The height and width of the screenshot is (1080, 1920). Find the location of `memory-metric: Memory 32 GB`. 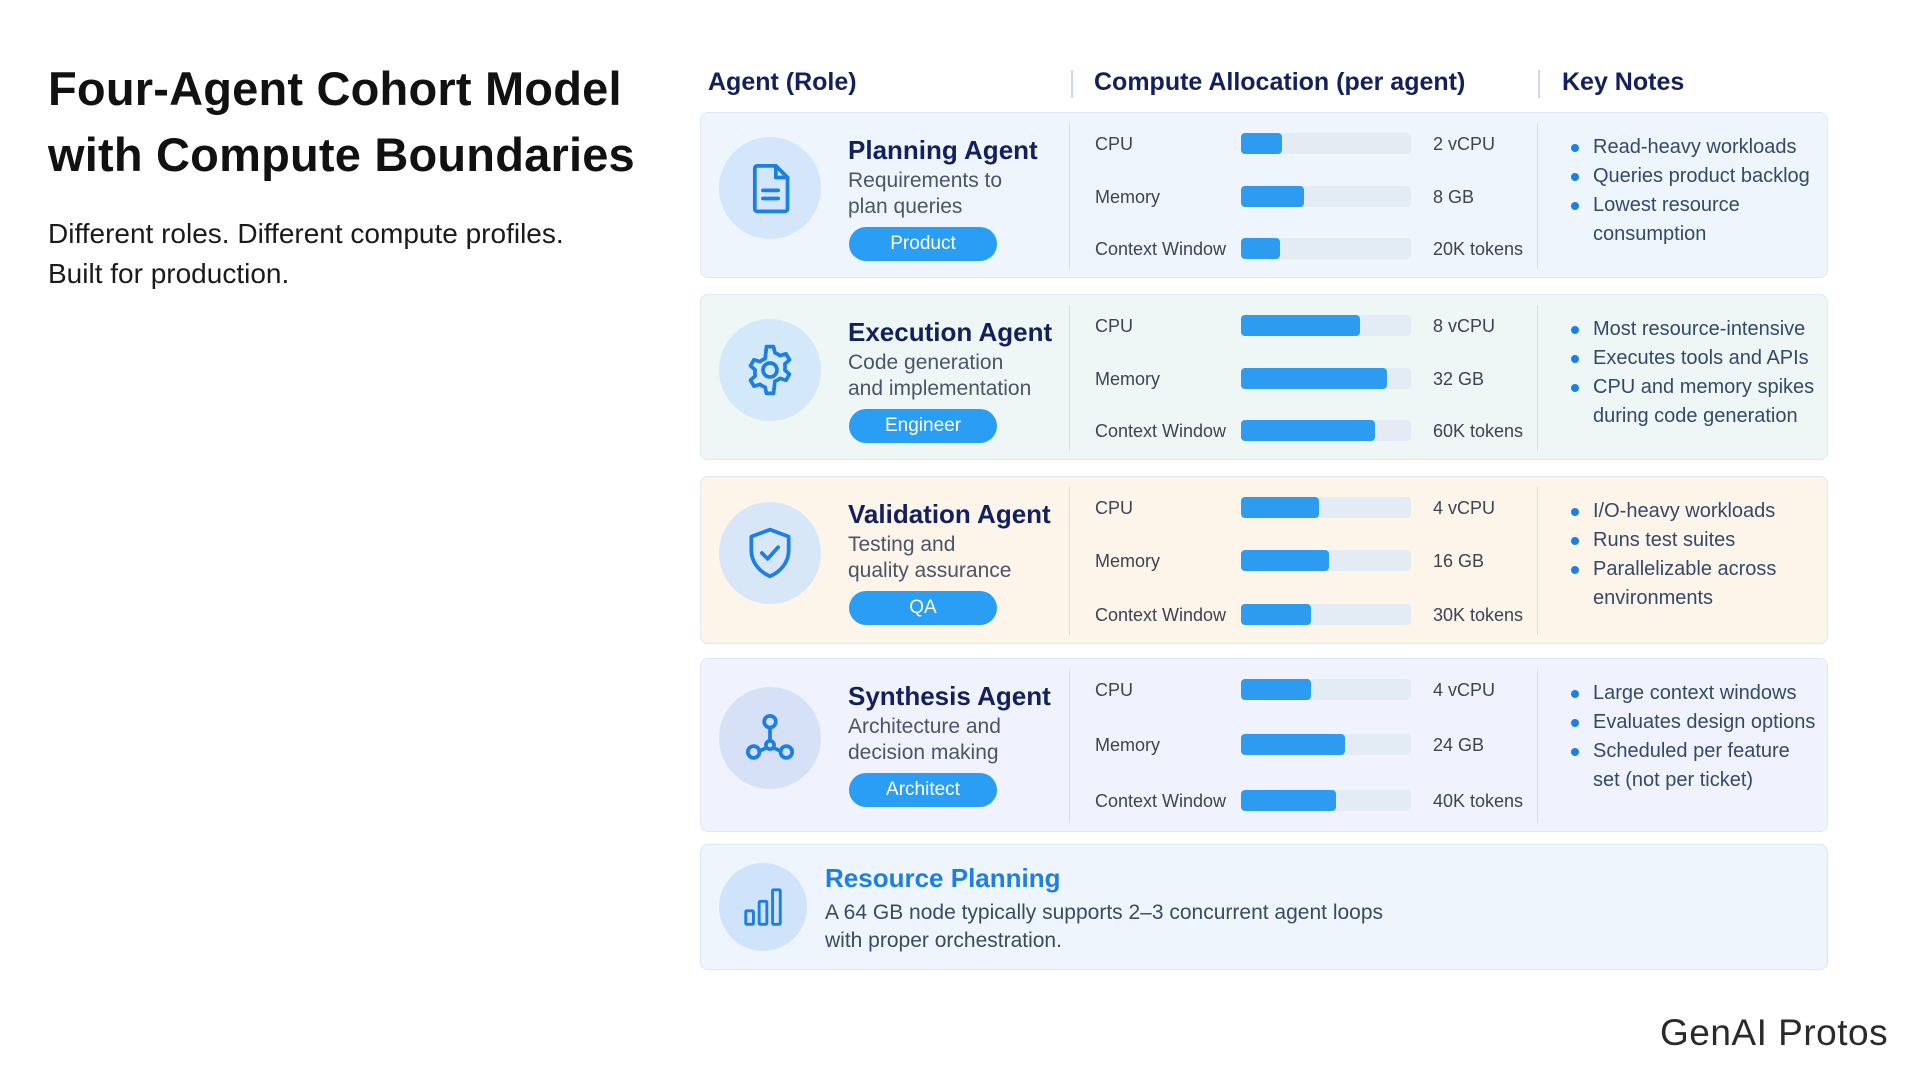

memory-metric: Memory 32 GB is located at coordinates (1305, 379).